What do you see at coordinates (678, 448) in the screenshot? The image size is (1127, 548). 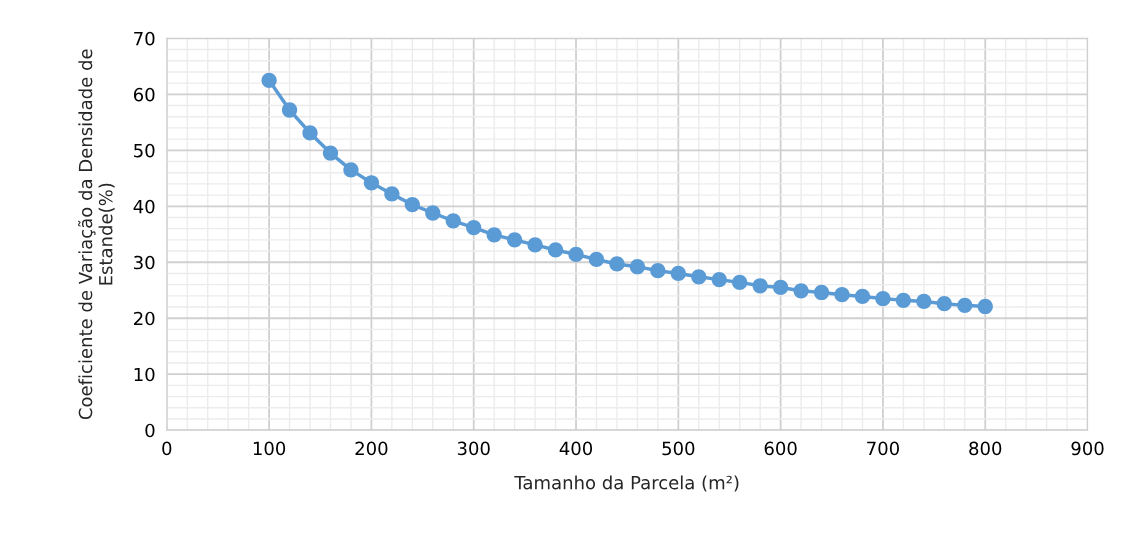 I see `x-tick-label: 500` at bounding box center [678, 448].